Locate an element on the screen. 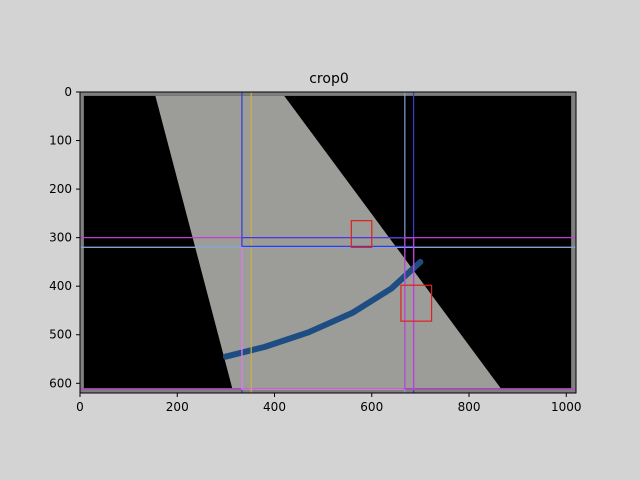 The height and width of the screenshot is (480, 640). y-tick-label: 600 is located at coordinates (60, 383).